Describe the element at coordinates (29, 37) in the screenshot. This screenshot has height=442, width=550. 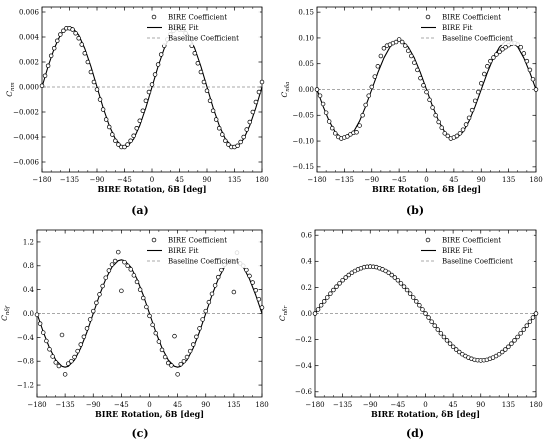
I see `y-tick-label: 0.004` at that location.